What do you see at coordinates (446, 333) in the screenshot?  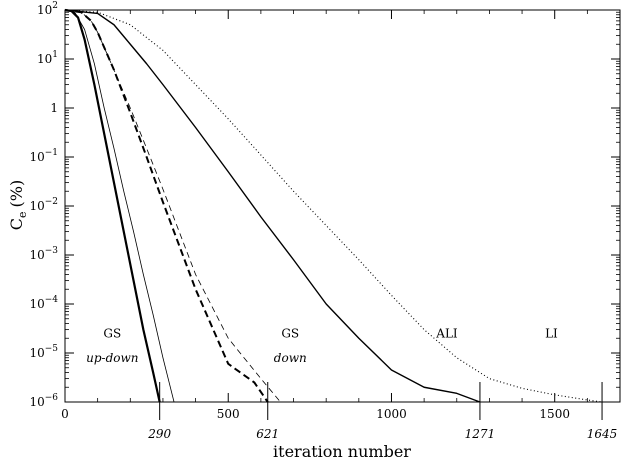 I see `curve-annotation: ALI` at bounding box center [446, 333].